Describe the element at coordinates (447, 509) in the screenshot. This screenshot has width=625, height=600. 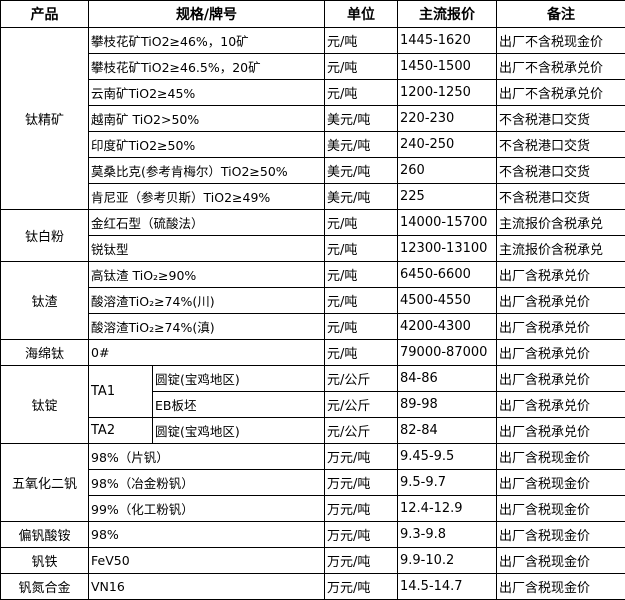
I see `price-cell: 12.4-12.9` at that location.